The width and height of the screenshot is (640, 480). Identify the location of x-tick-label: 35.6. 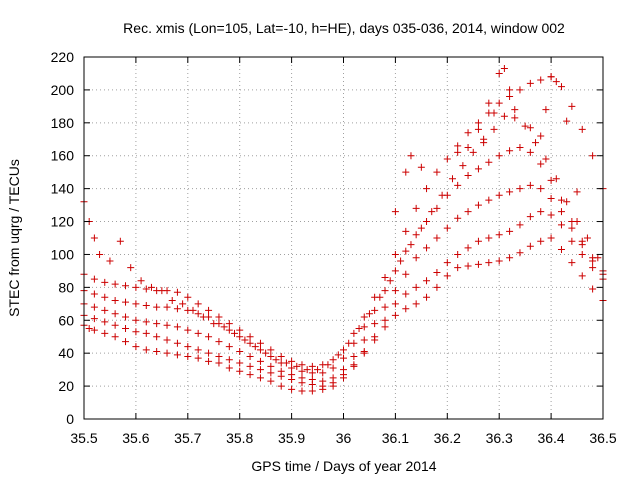
(135, 438).